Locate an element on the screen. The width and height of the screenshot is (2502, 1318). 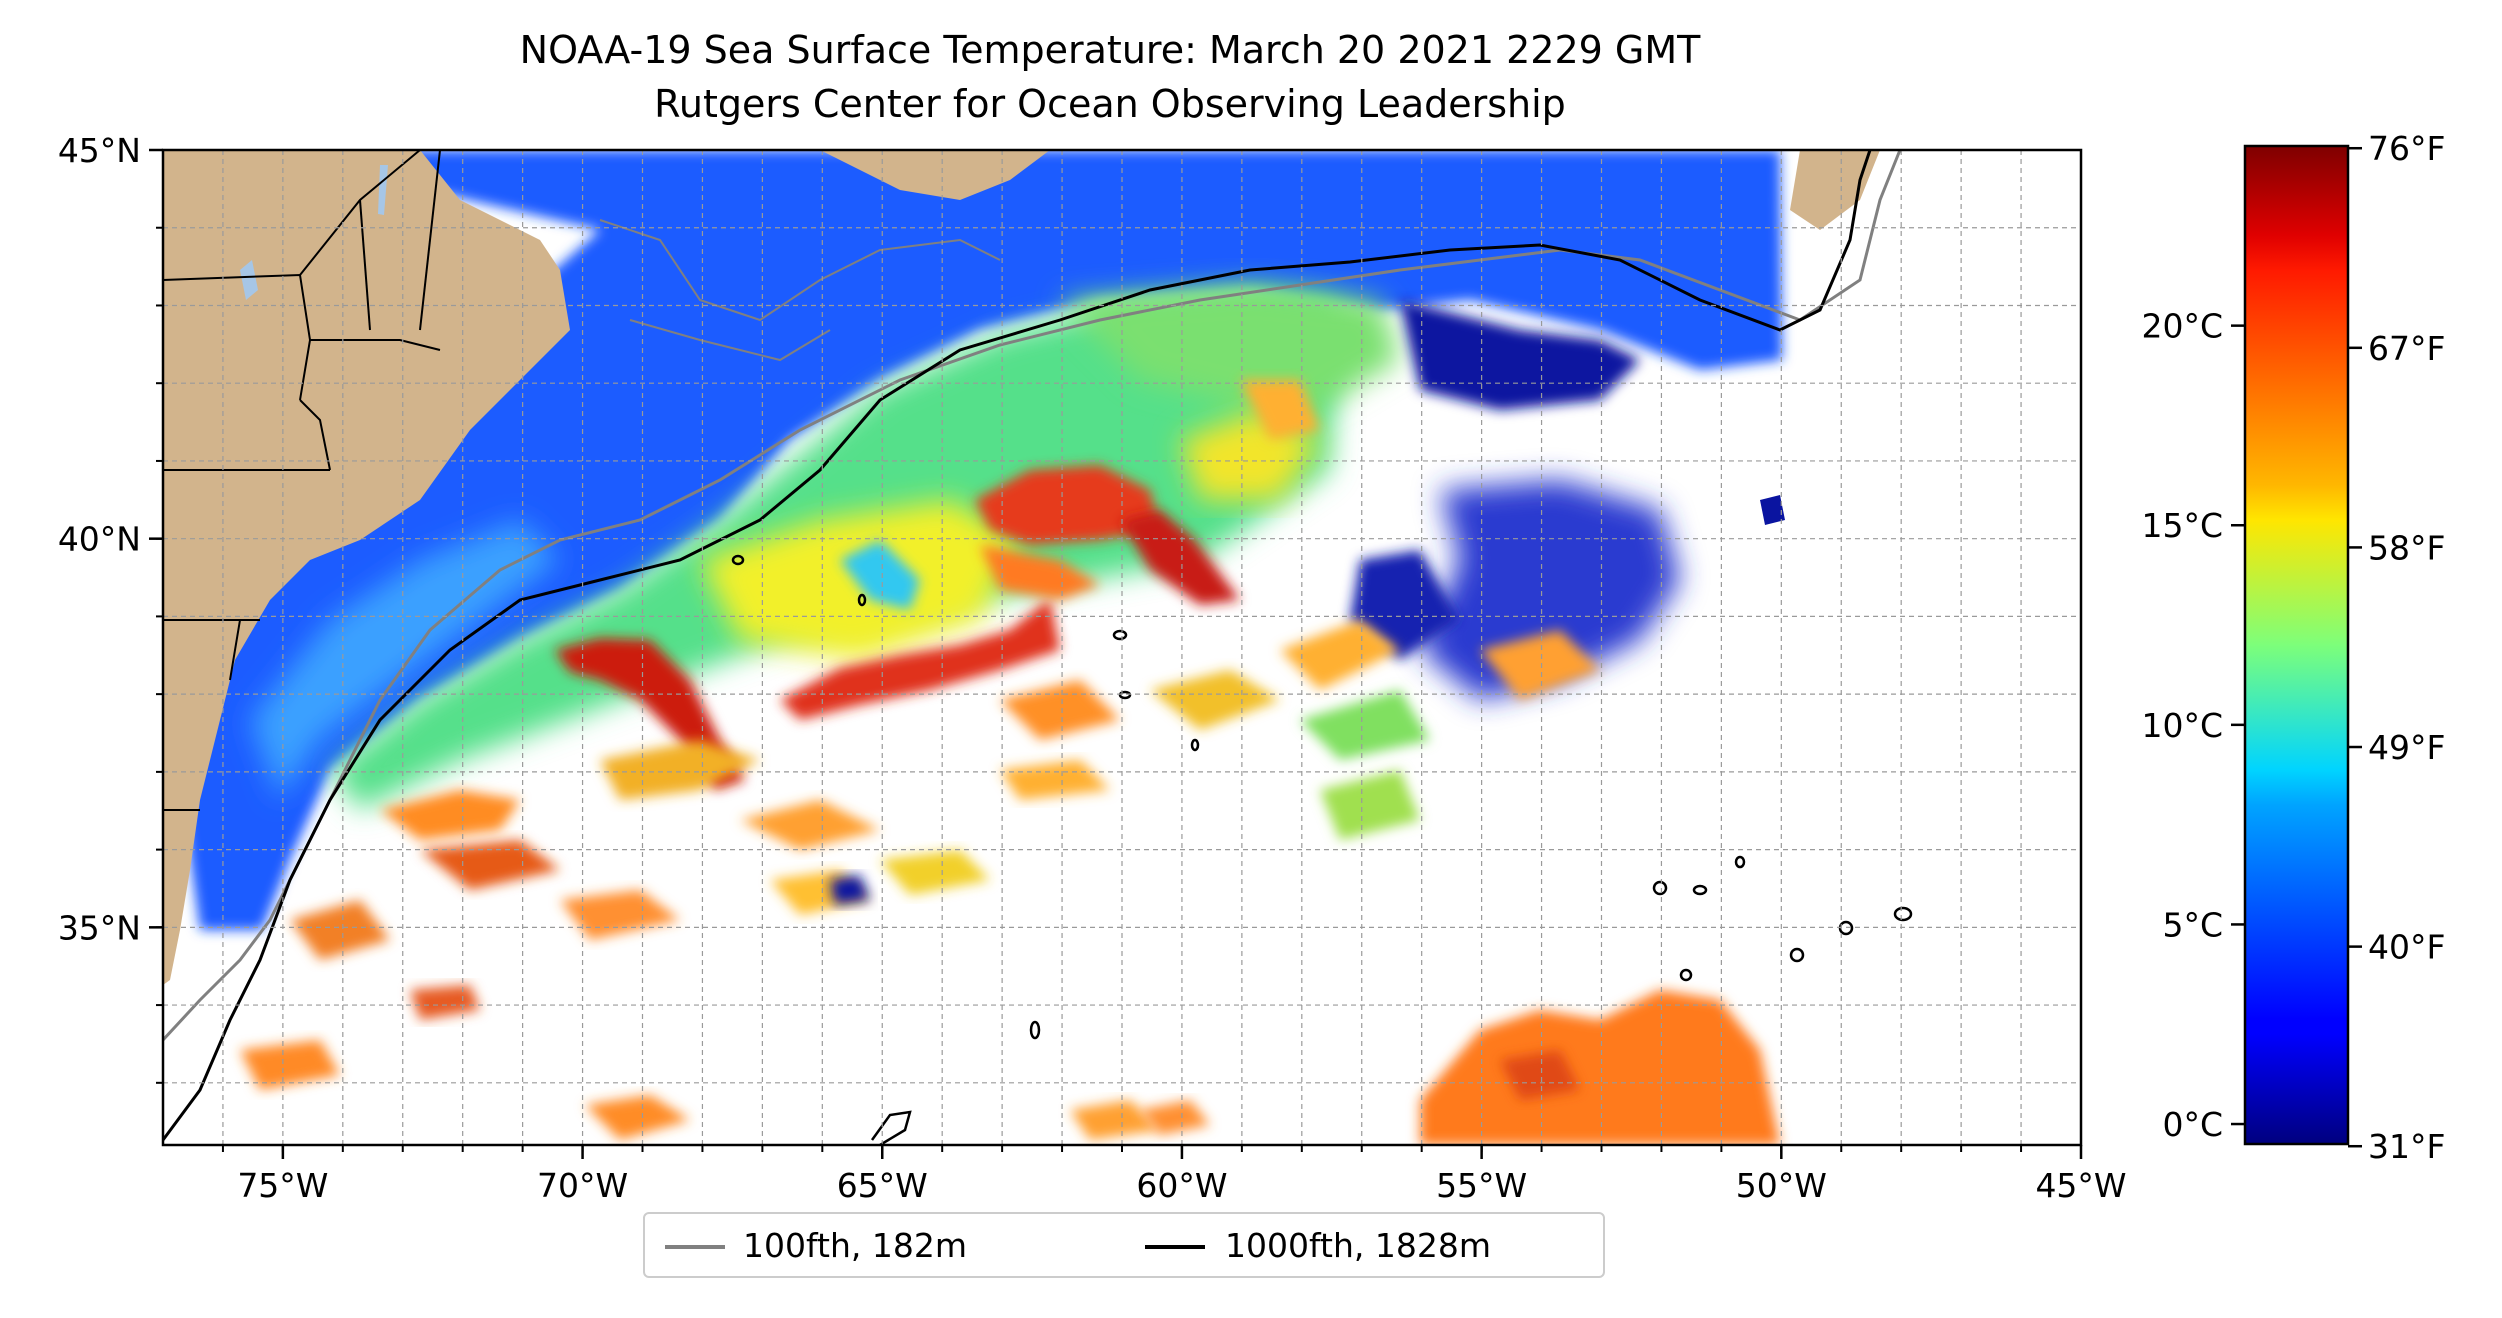
land-nova-scotia is located at coordinates (1835, 190).